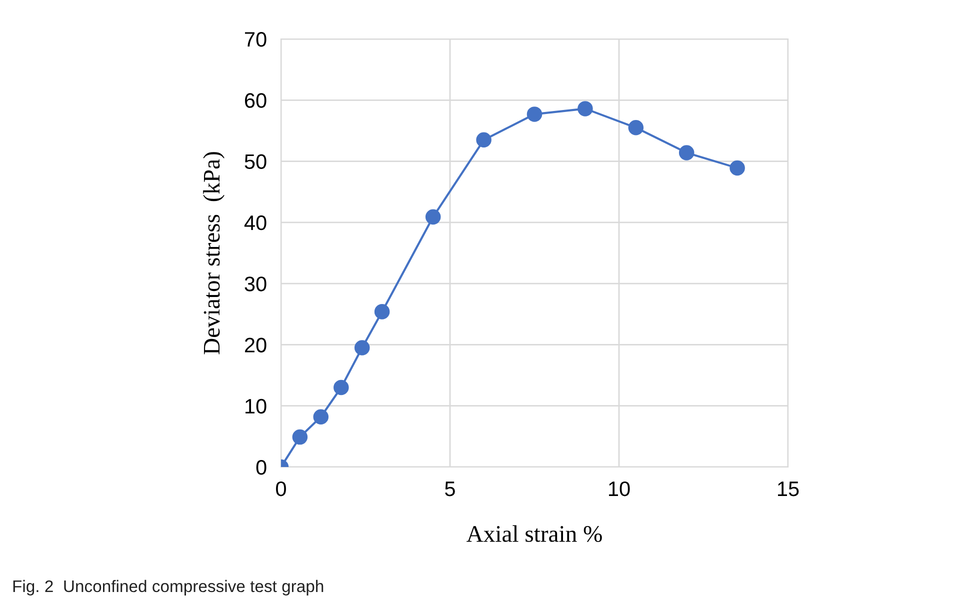  Describe the element at coordinates (261, 467) in the screenshot. I see `y-tick-label: 0` at that location.